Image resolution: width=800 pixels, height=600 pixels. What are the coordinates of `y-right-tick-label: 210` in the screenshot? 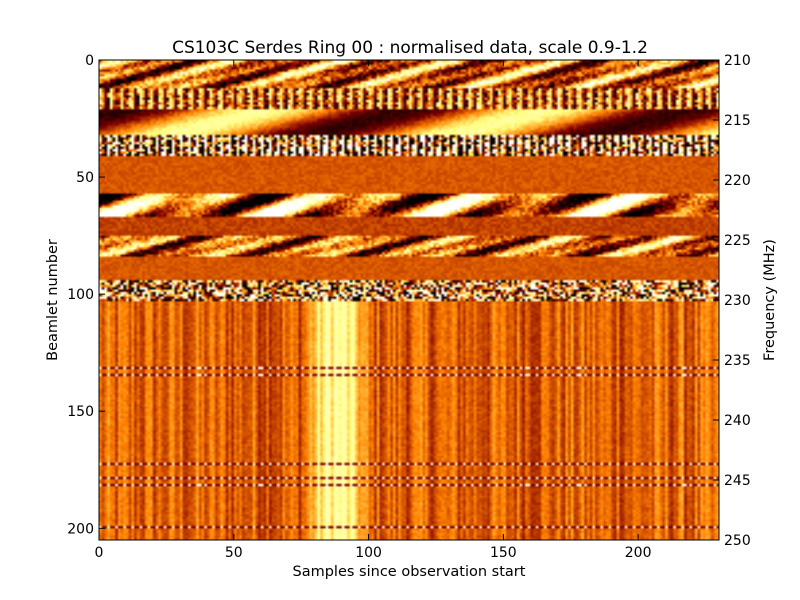 It's located at (737, 61).